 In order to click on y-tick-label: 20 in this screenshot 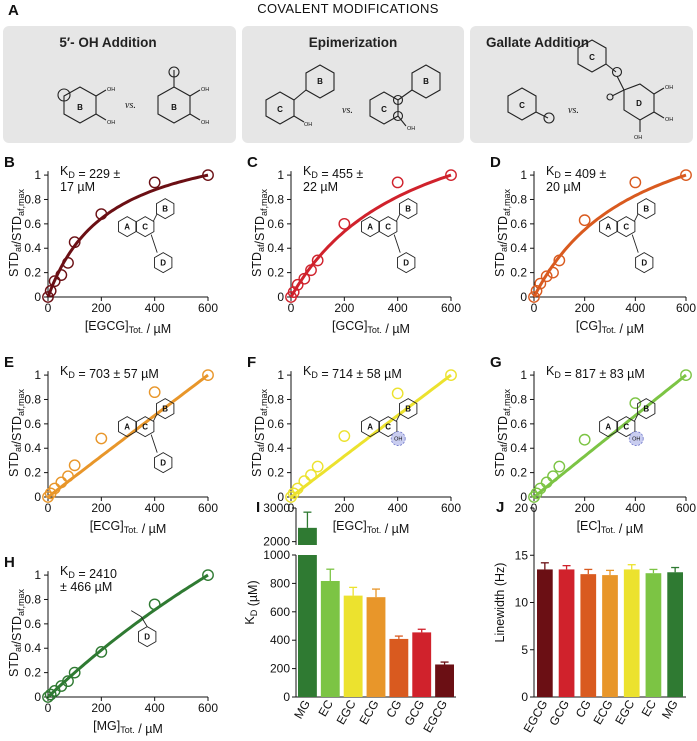, I will do `click(522, 508)`.